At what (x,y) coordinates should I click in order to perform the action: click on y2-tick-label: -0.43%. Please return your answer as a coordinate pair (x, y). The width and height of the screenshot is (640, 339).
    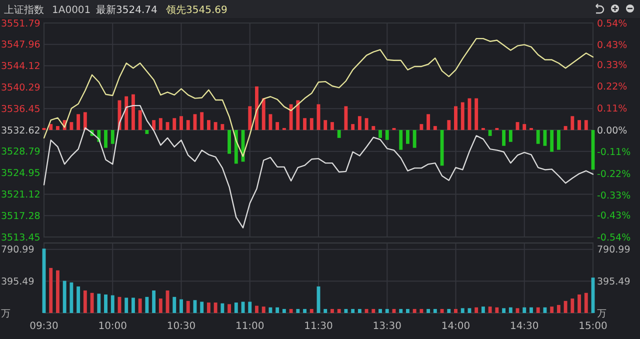
    Looking at the image, I should click on (614, 216).